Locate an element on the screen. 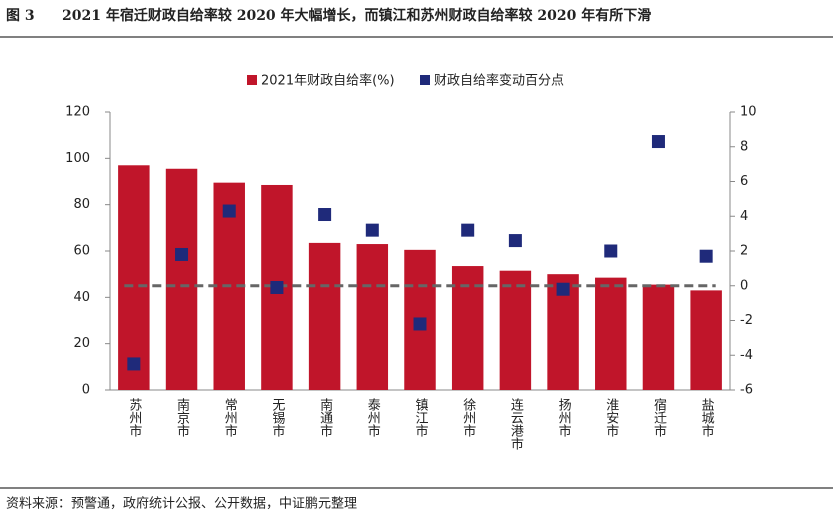 Image resolution: width=833 pixels, height=519 pixels. x-tick-label: 徐州市 is located at coordinates (468, 417).